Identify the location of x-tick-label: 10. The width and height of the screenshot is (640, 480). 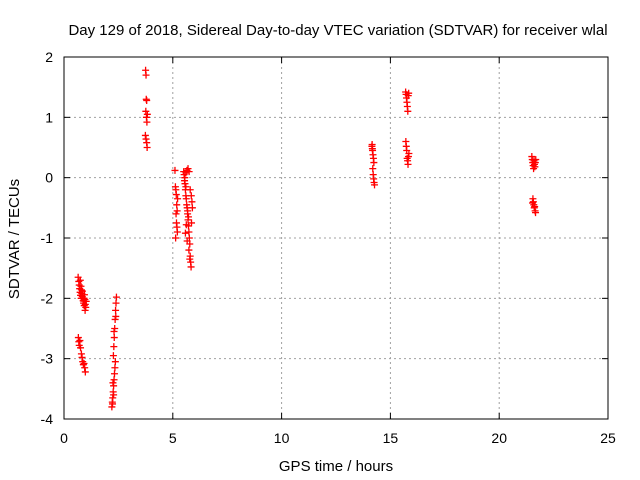
(282, 438).